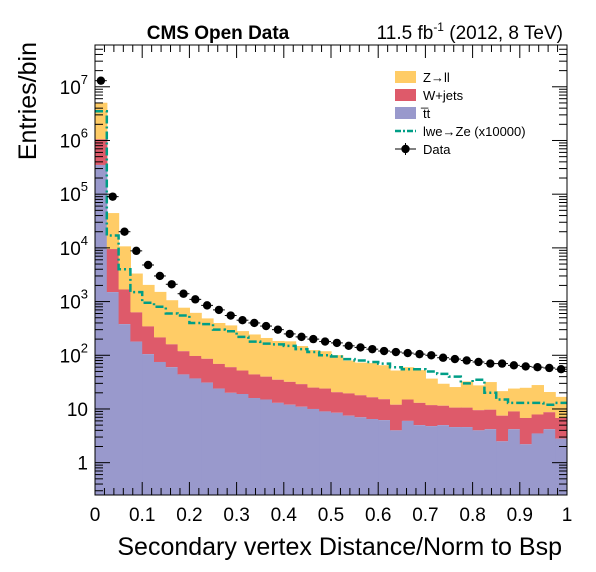  I want to click on legend-entry-0: Z→ll, so click(422, 77).